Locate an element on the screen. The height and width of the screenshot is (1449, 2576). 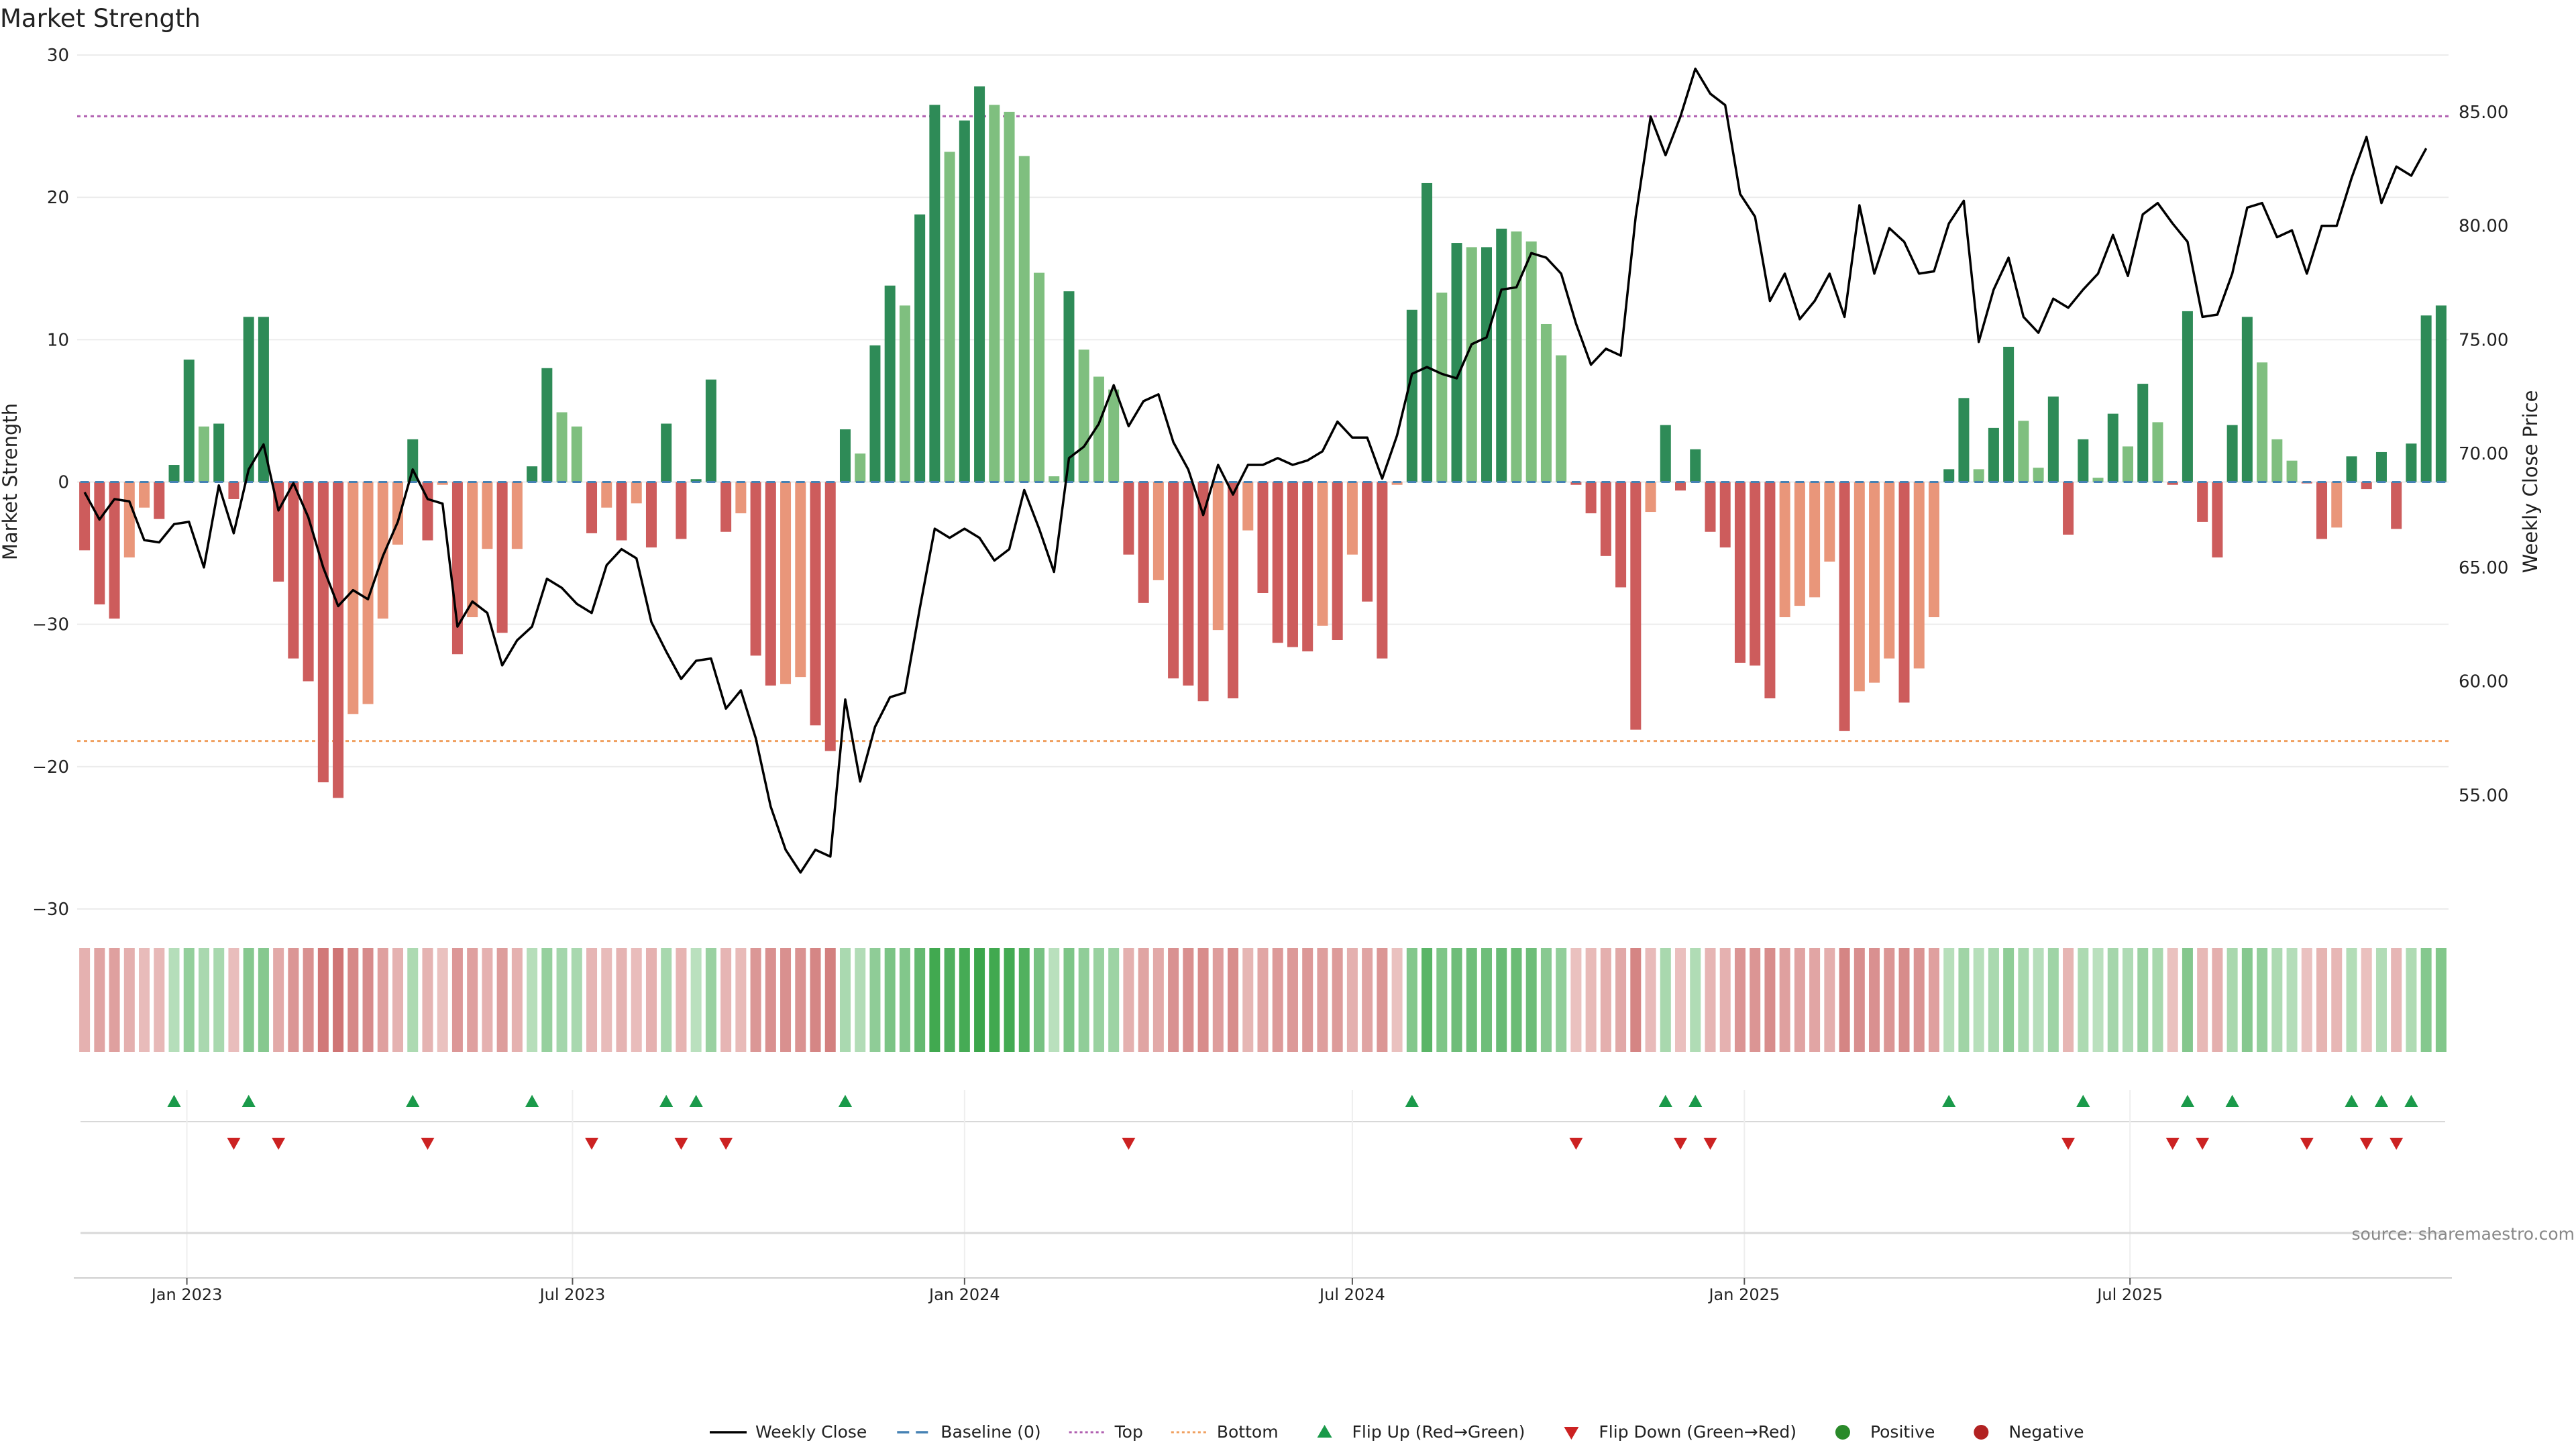
legend-triangle-down-icon is located at coordinates (1571, 1433).